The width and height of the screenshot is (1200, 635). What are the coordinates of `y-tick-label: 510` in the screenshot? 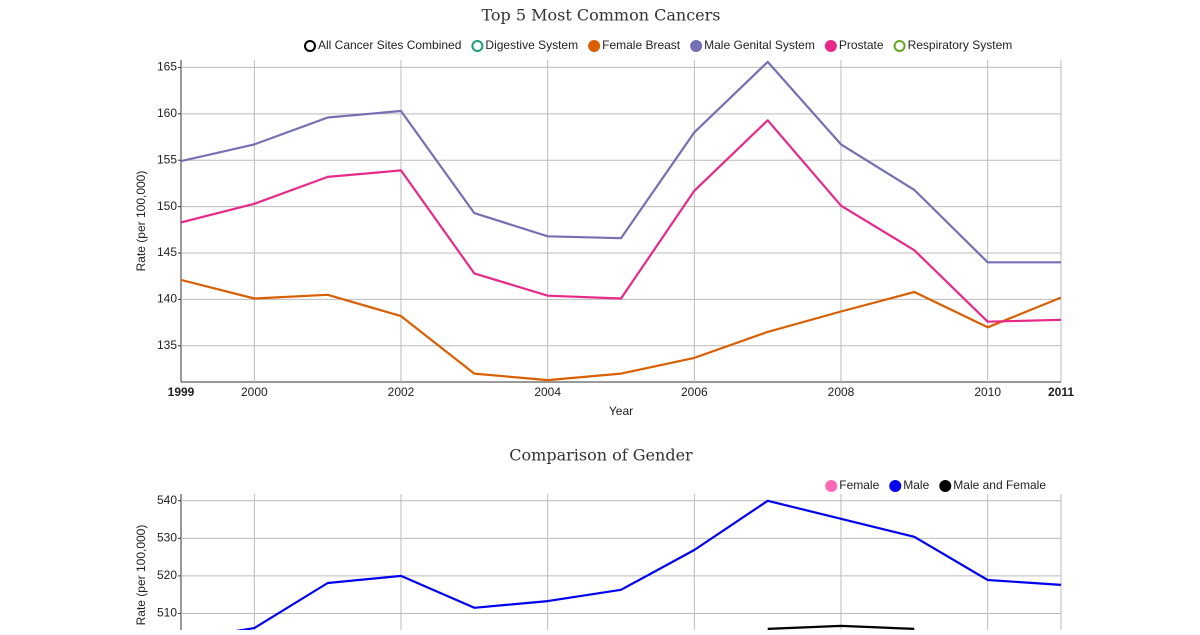 It's located at (167, 613).